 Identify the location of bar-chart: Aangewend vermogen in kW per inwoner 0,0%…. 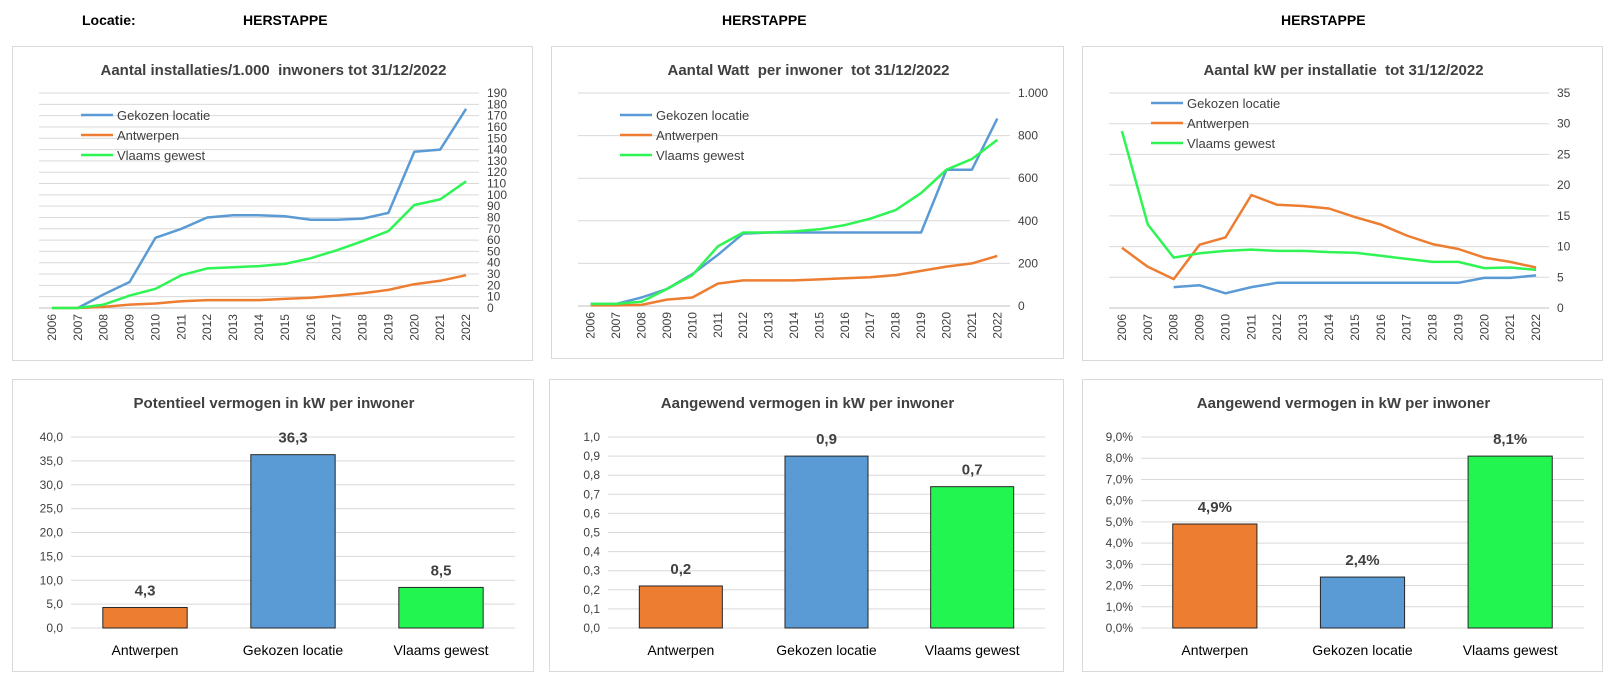
(1342, 525).